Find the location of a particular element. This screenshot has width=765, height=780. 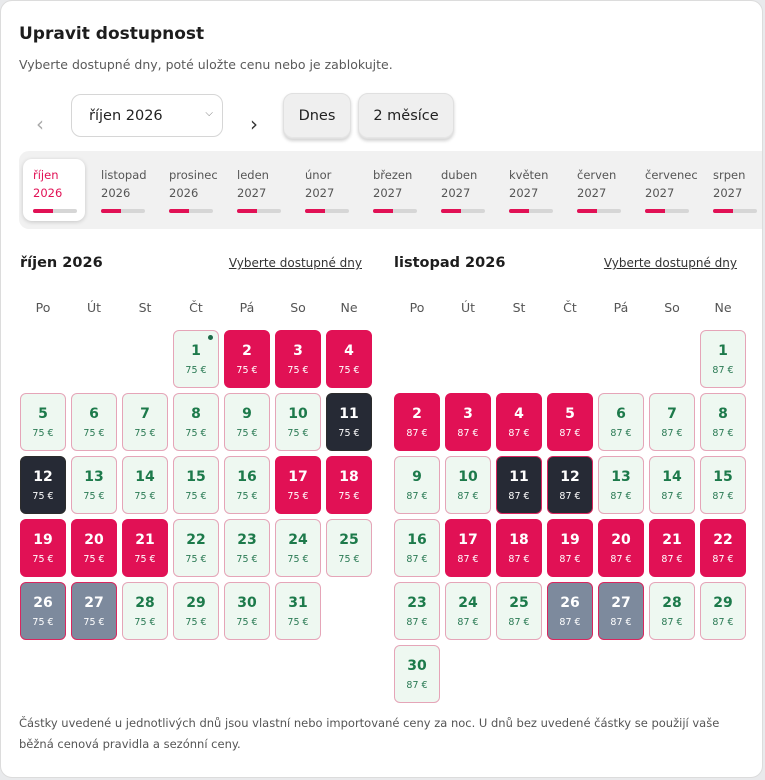

calendar-day: 19 75 € is located at coordinates (43, 548).